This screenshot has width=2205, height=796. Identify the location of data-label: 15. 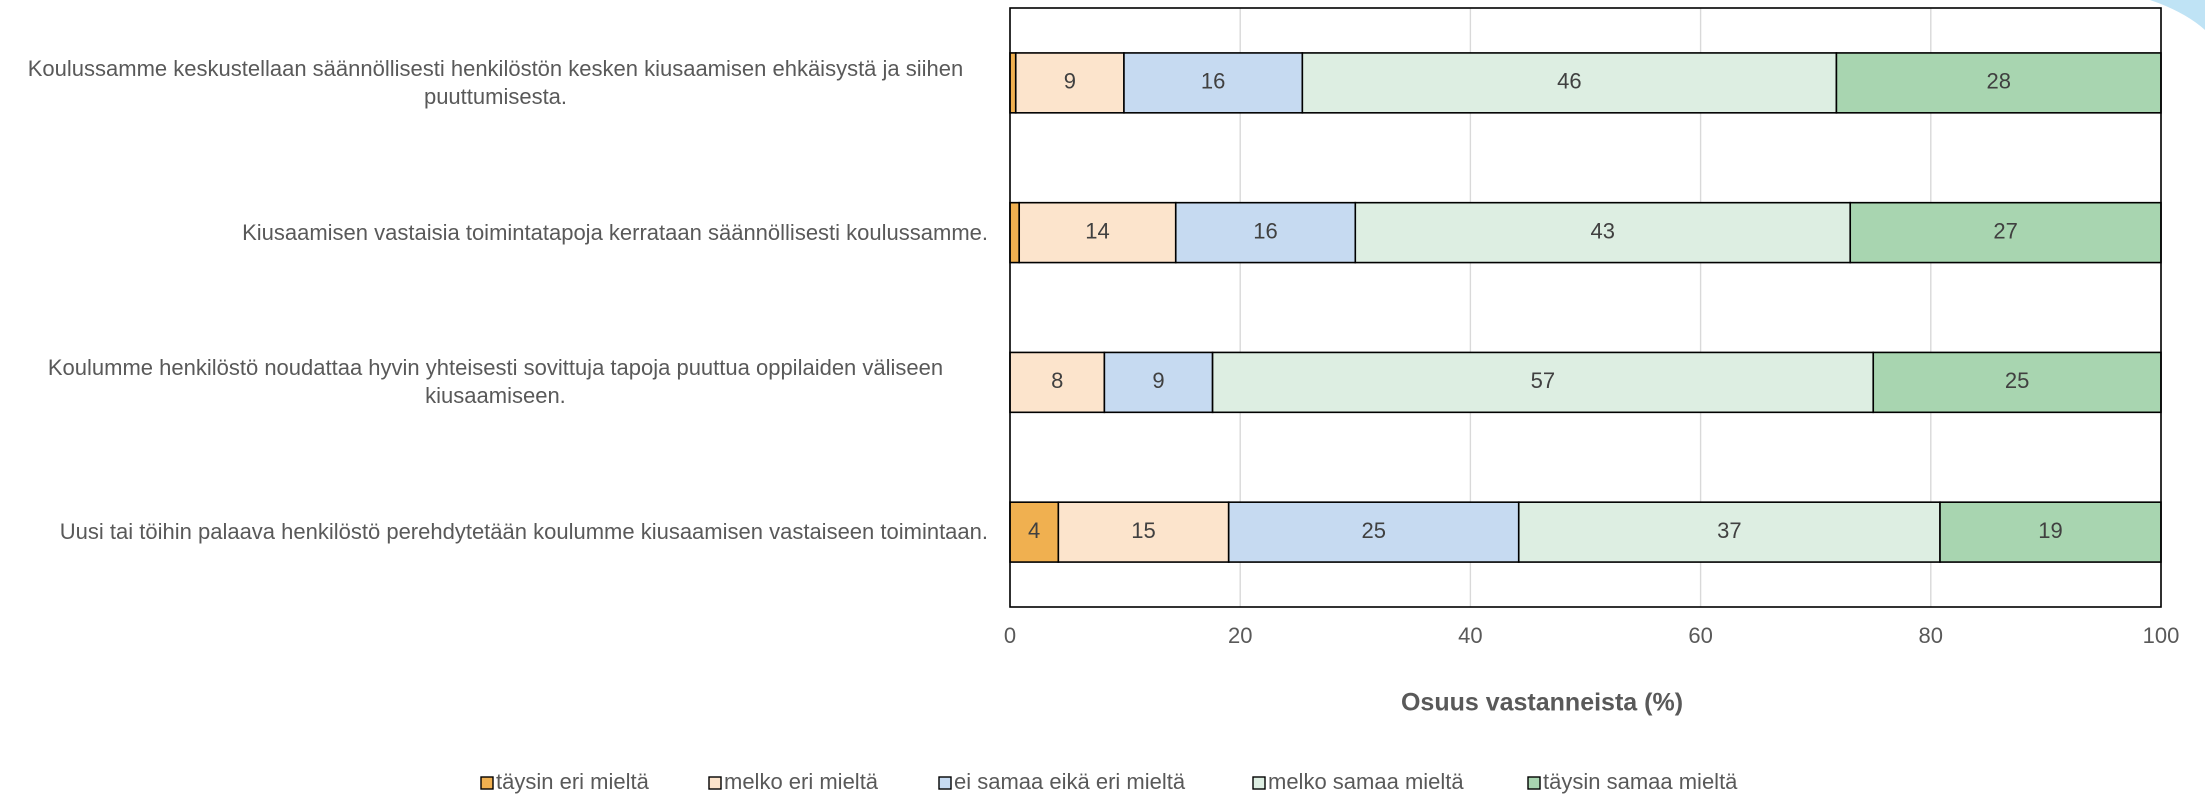
(1143, 530).